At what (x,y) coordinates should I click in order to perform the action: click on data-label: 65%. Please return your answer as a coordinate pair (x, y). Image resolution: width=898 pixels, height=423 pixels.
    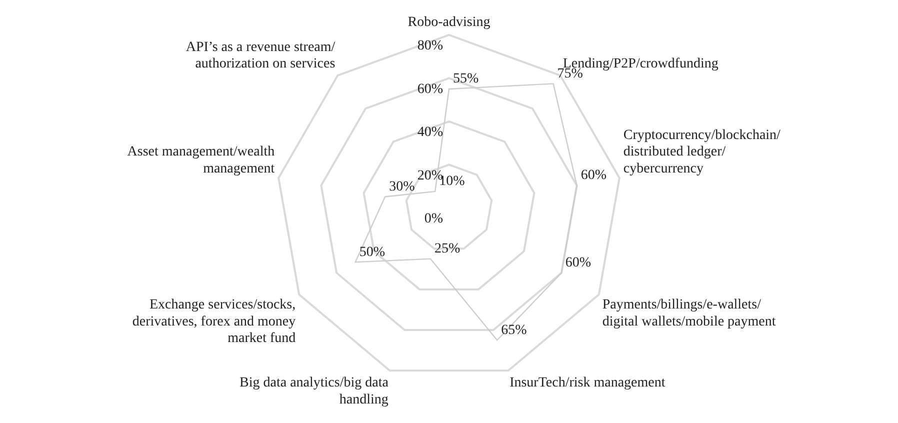
    Looking at the image, I should click on (514, 330).